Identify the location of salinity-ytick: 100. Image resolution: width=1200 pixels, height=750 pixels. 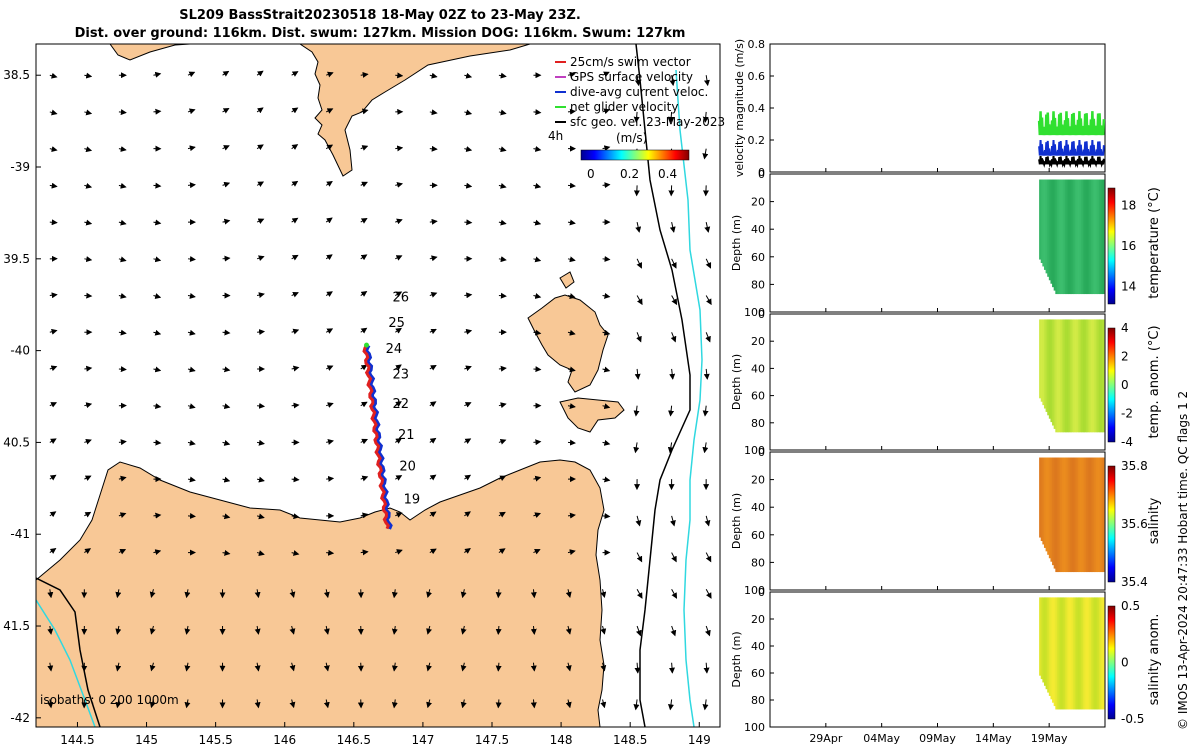
(754, 590).